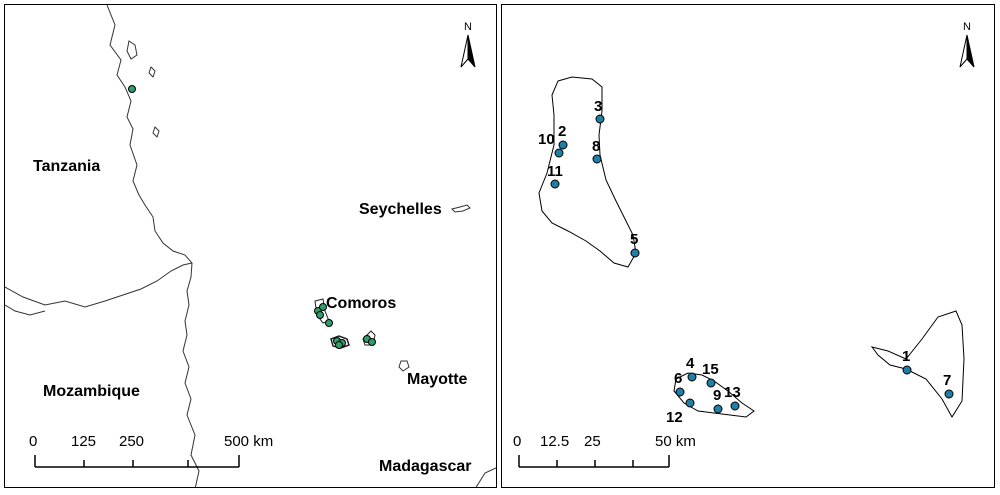  What do you see at coordinates (248, 441) in the screenshot?
I see `scale-tick-500: 500 km` at bounding box center [248, 441].